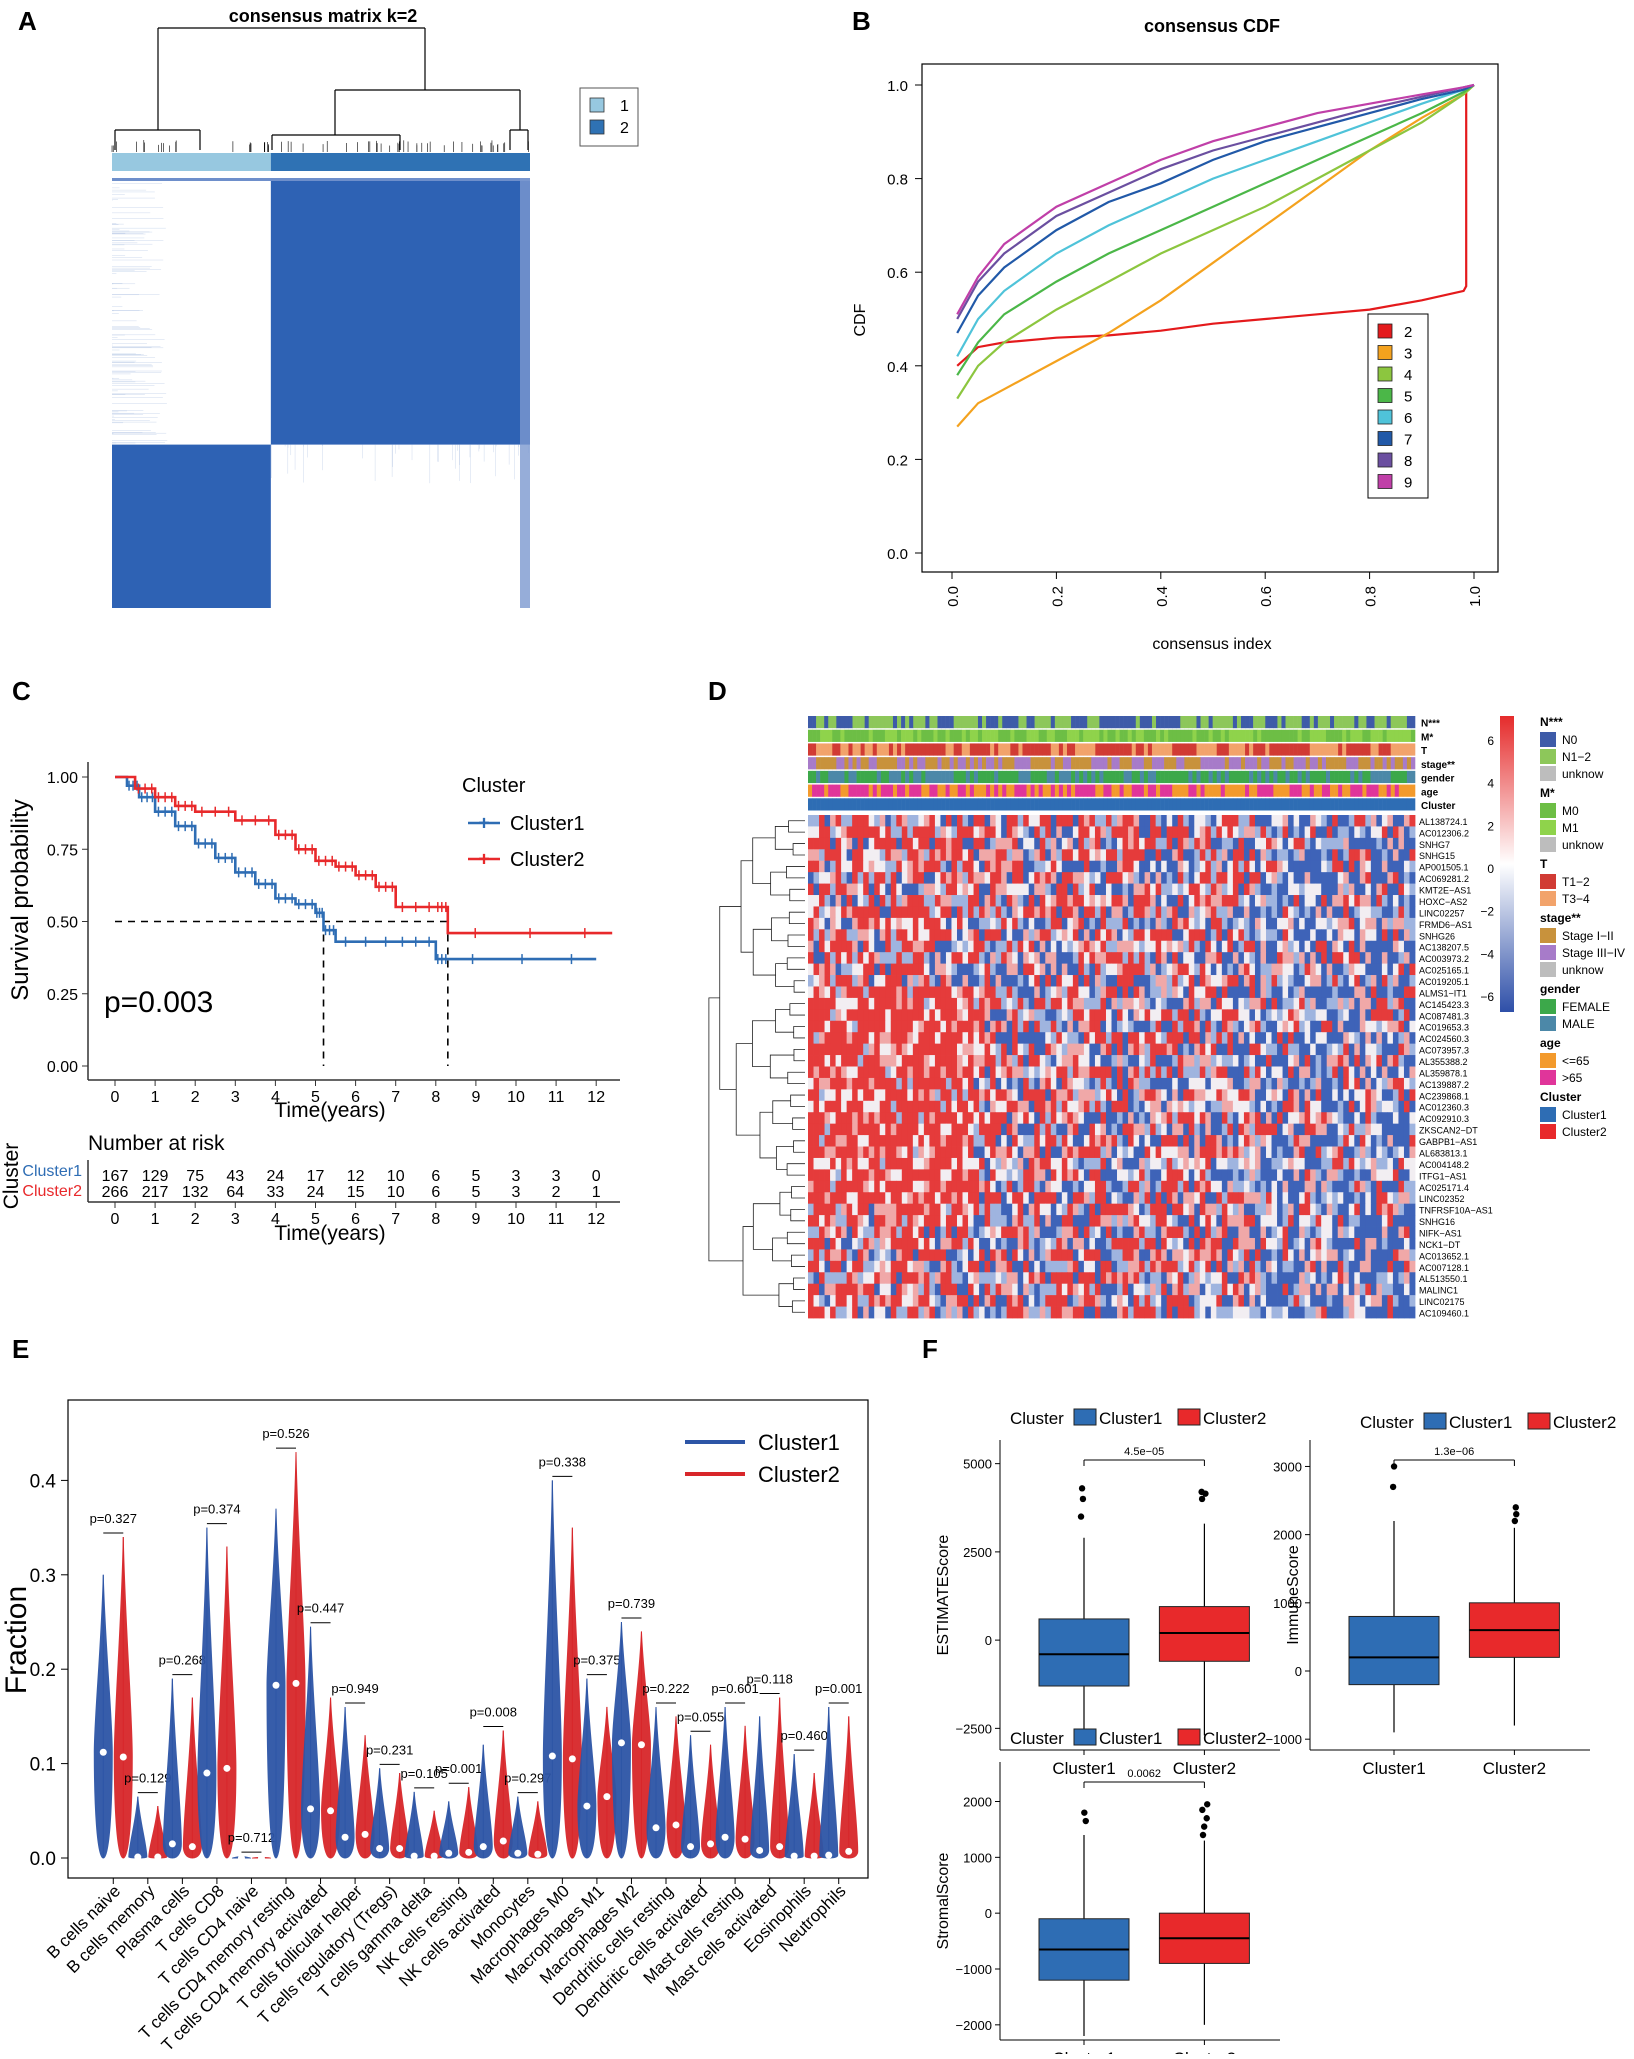 The width and height of the screenshot is (1634, 2059). I want to click on risk-count: 266, so click(115, 1192).